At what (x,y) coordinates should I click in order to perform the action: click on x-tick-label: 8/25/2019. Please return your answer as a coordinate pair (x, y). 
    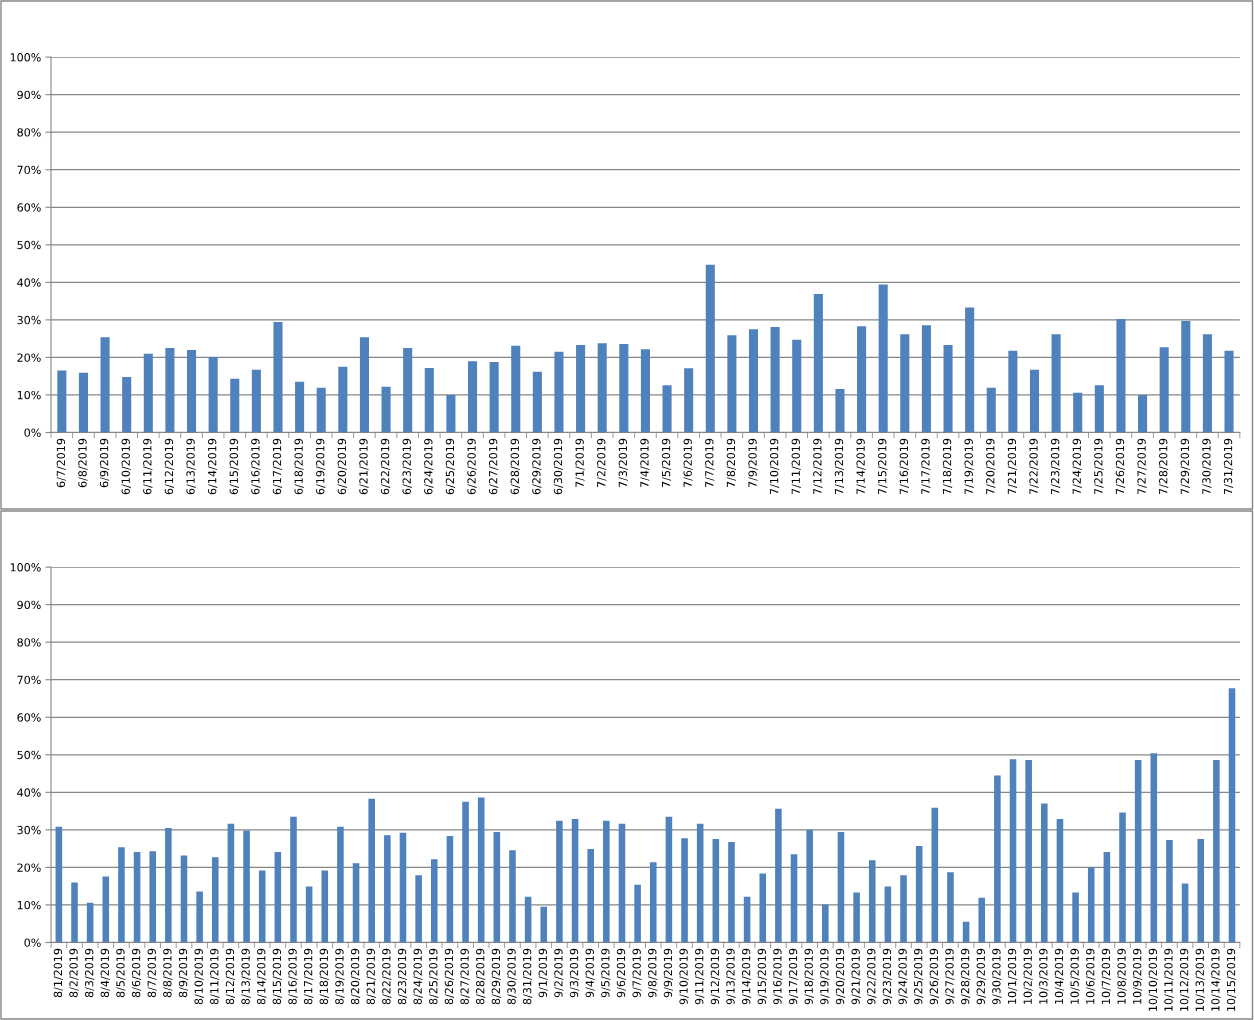
    Looking at the image, I should click on (434, 976).